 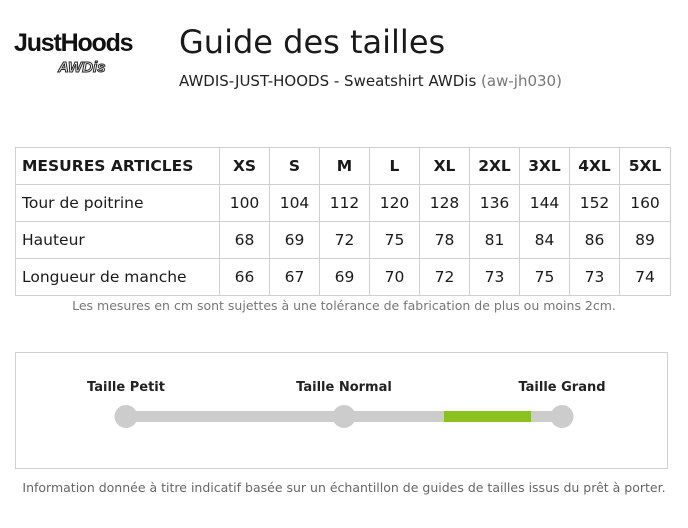 I want to click on table-cell: 89, so click(x=645, y=240).